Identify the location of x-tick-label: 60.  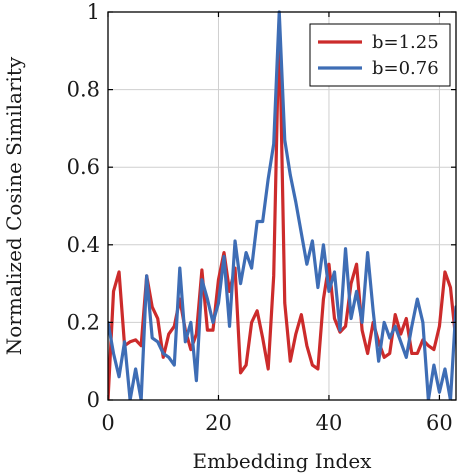
(439, 423).